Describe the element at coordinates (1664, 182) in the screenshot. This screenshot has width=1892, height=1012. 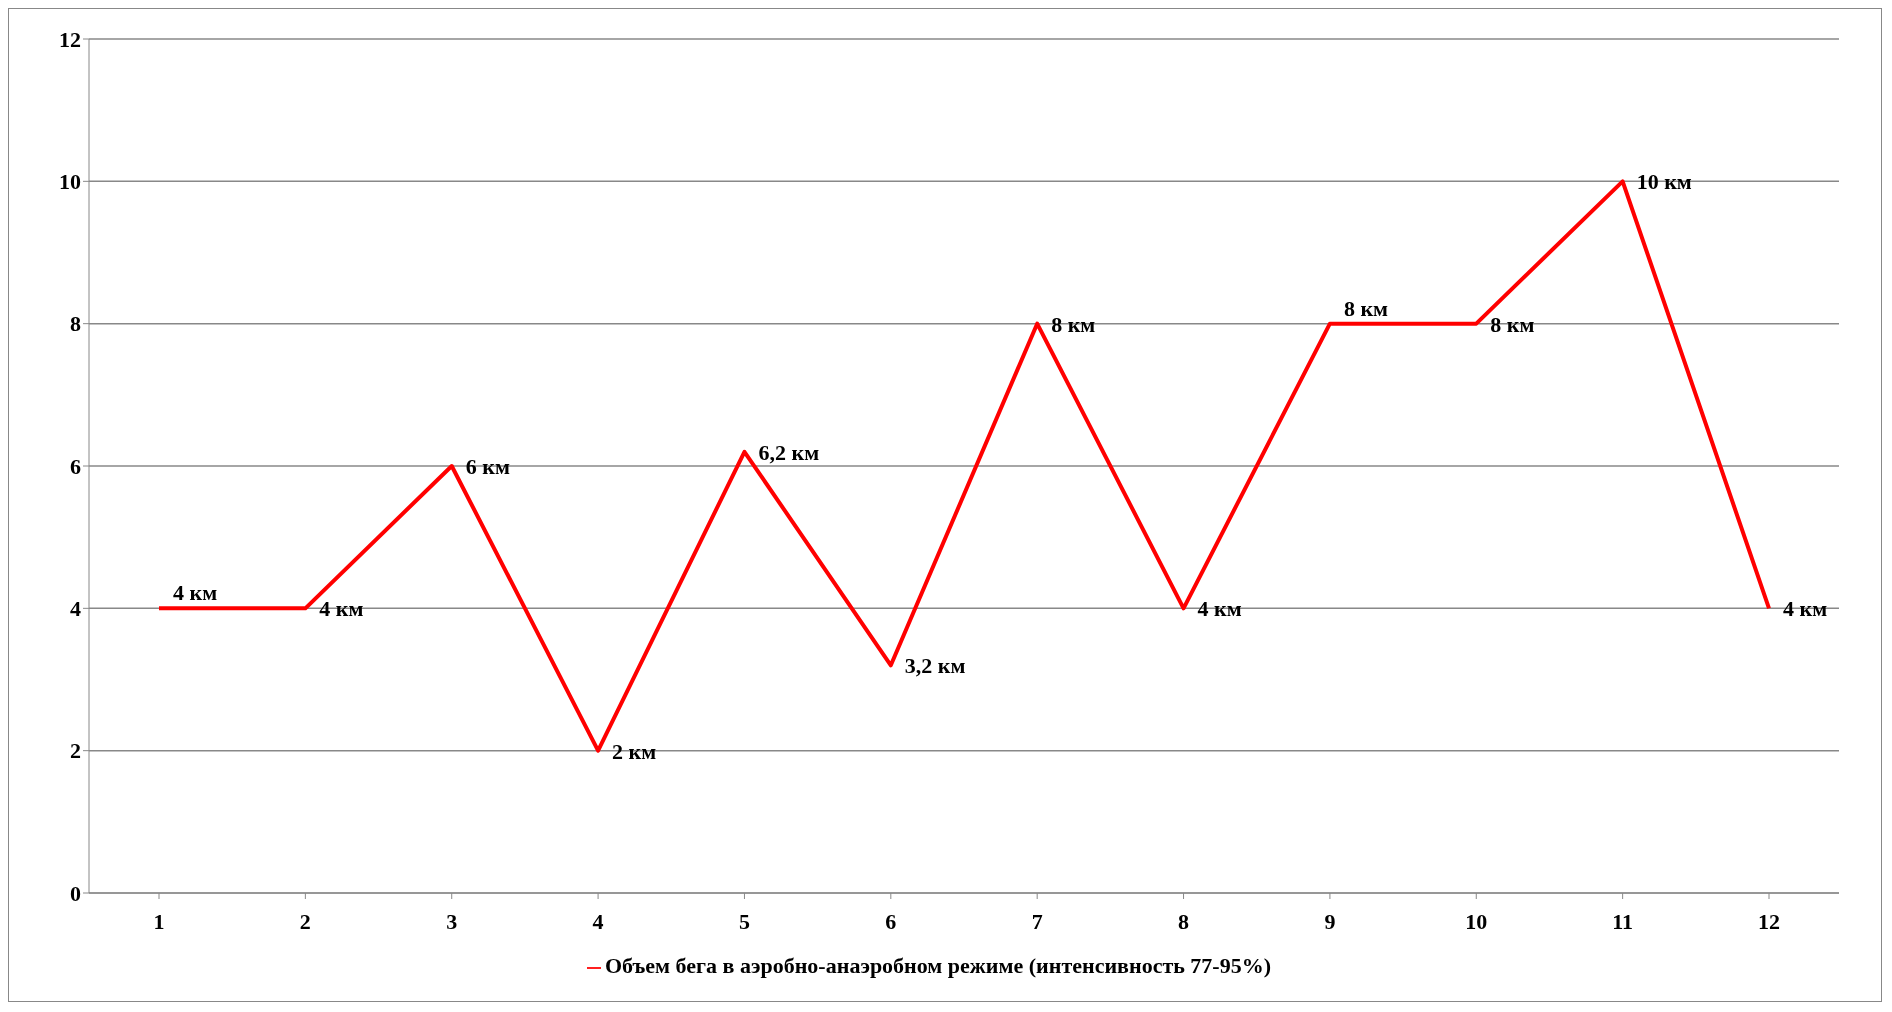
I see `data-label: 10 км` at that location.